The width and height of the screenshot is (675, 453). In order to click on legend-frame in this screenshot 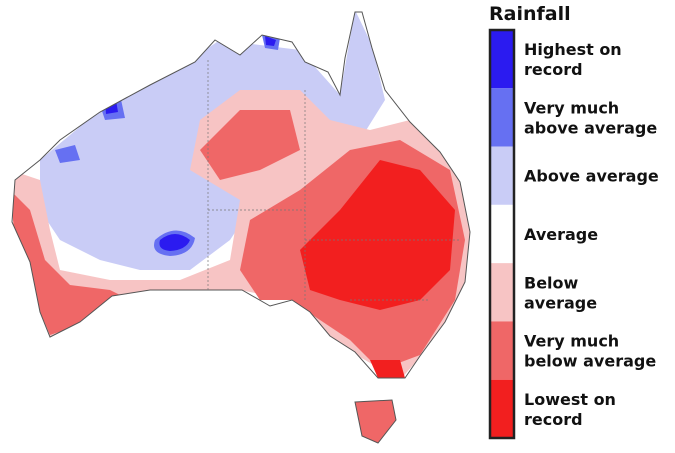, I will do `click(502, 234)`.